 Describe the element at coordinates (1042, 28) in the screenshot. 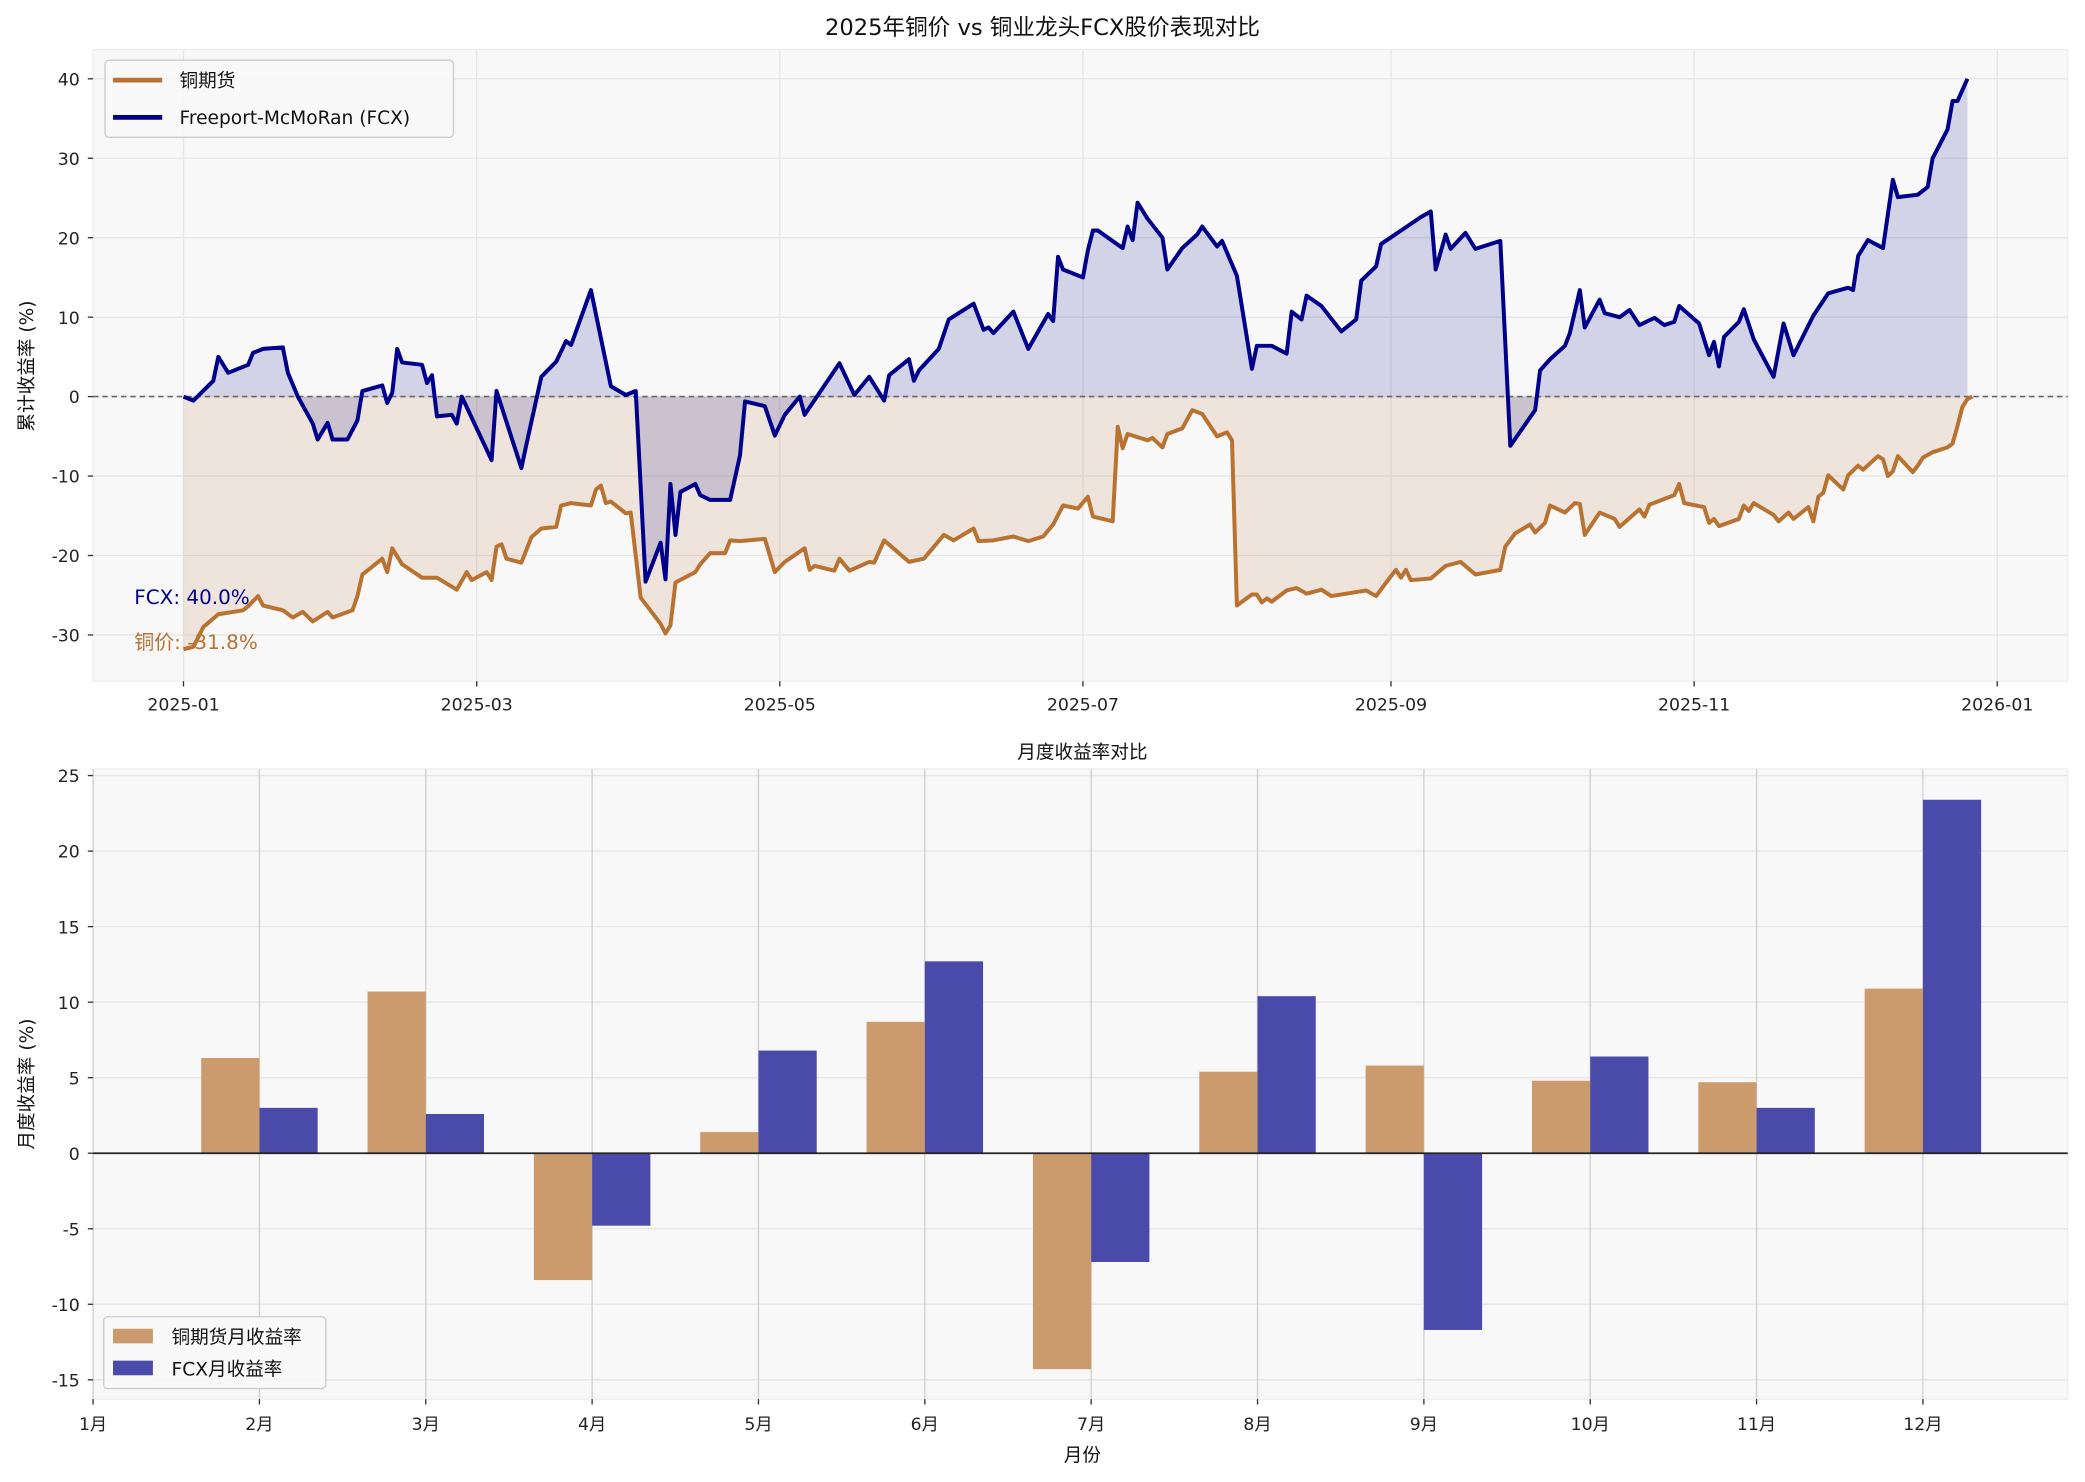

I see `top-chart-title: 2025年铜价 vs 铜业龙头FCX股价表现对比` at that location.